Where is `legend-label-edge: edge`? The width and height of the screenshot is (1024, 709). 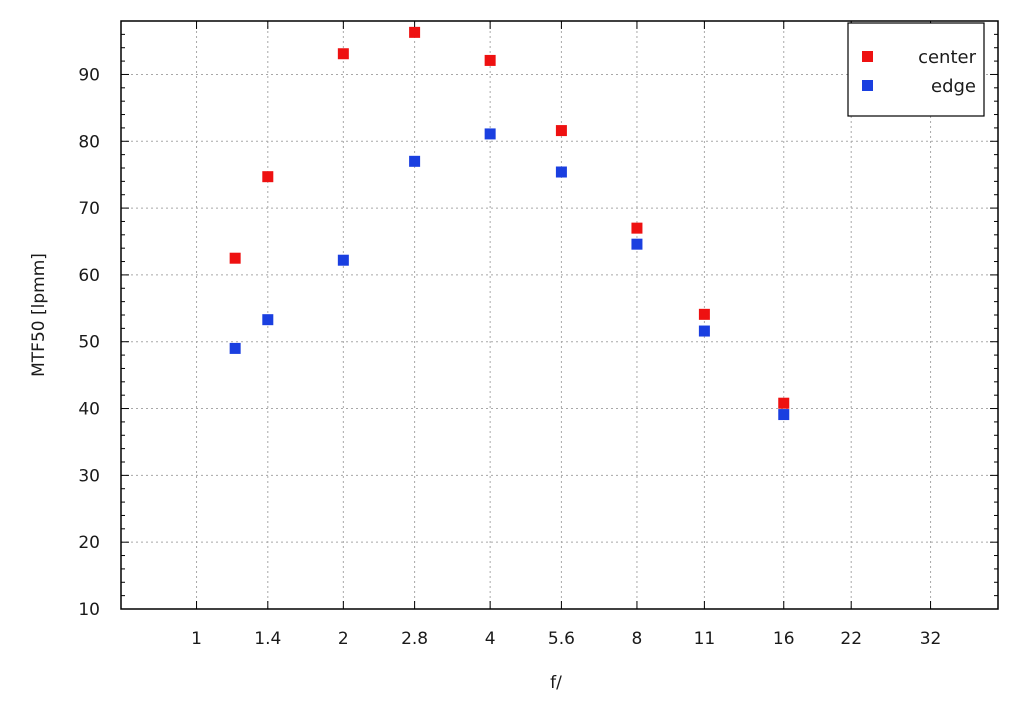
legend-label-edge: edge is located at coordinates (953, 86).